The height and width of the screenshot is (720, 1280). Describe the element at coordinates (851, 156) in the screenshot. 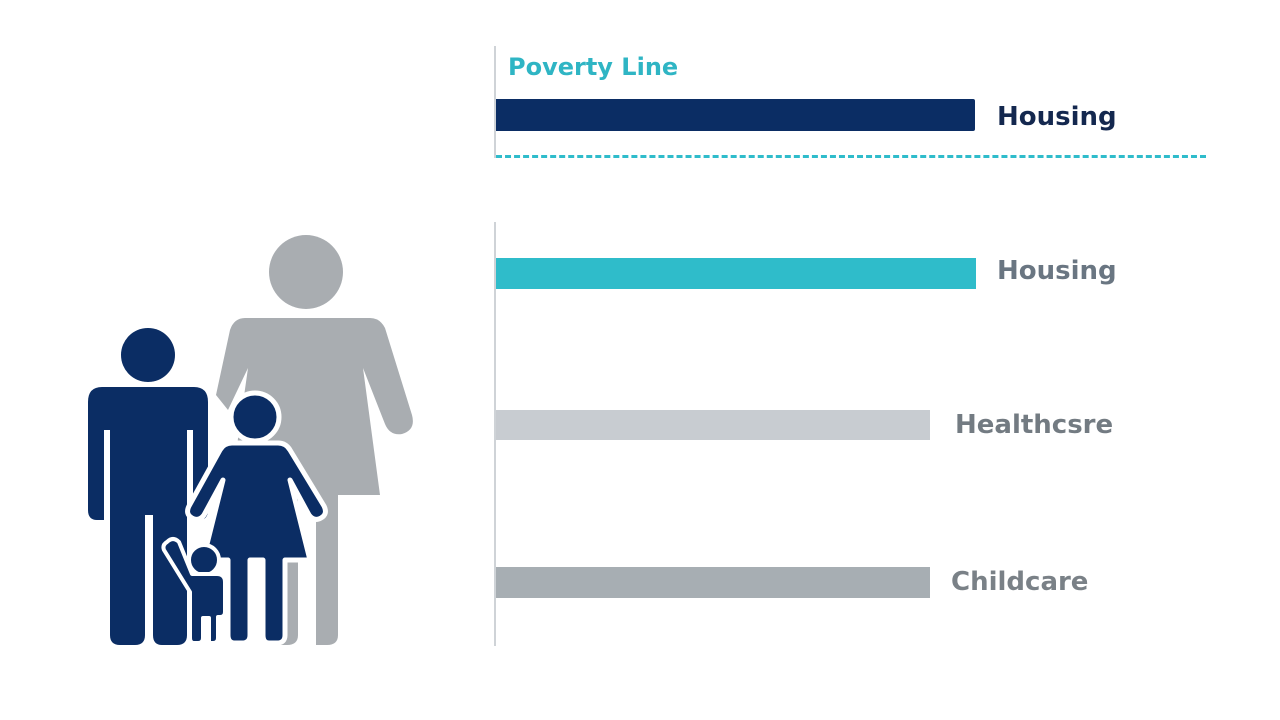

I see `poverty-line-dashed` at that location.